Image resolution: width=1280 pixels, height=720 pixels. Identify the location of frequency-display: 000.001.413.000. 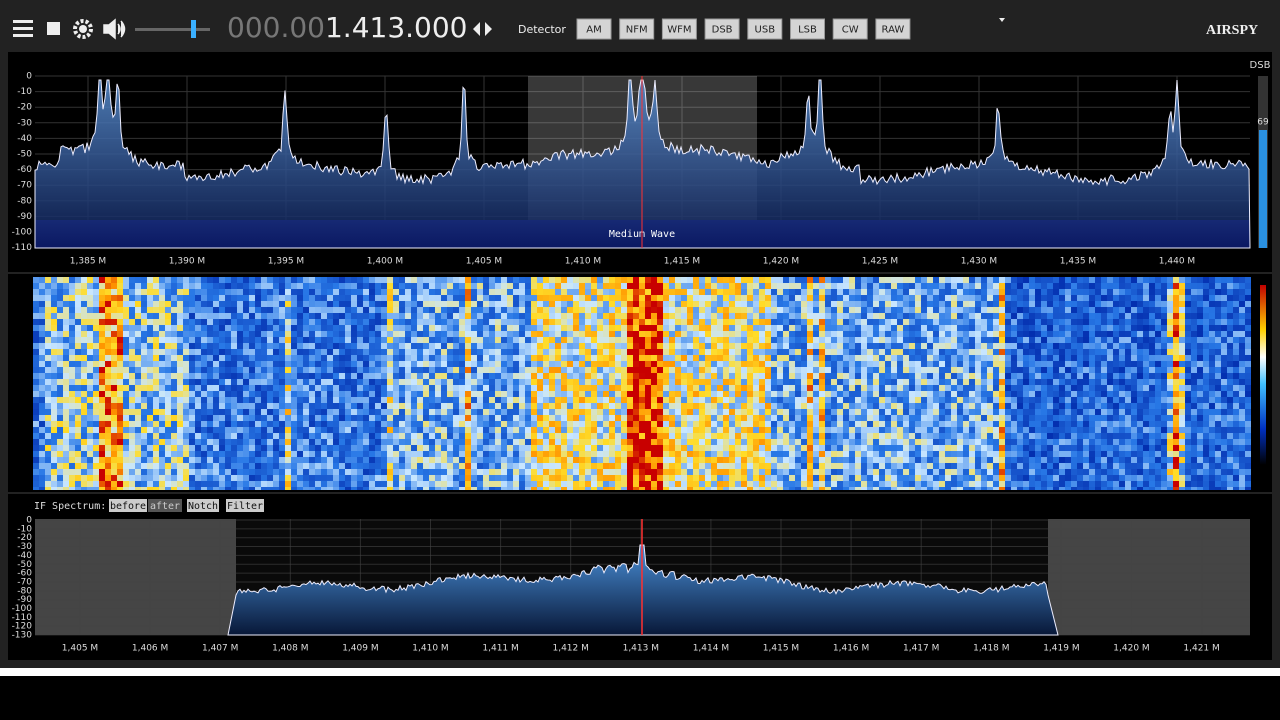
(347, 27).